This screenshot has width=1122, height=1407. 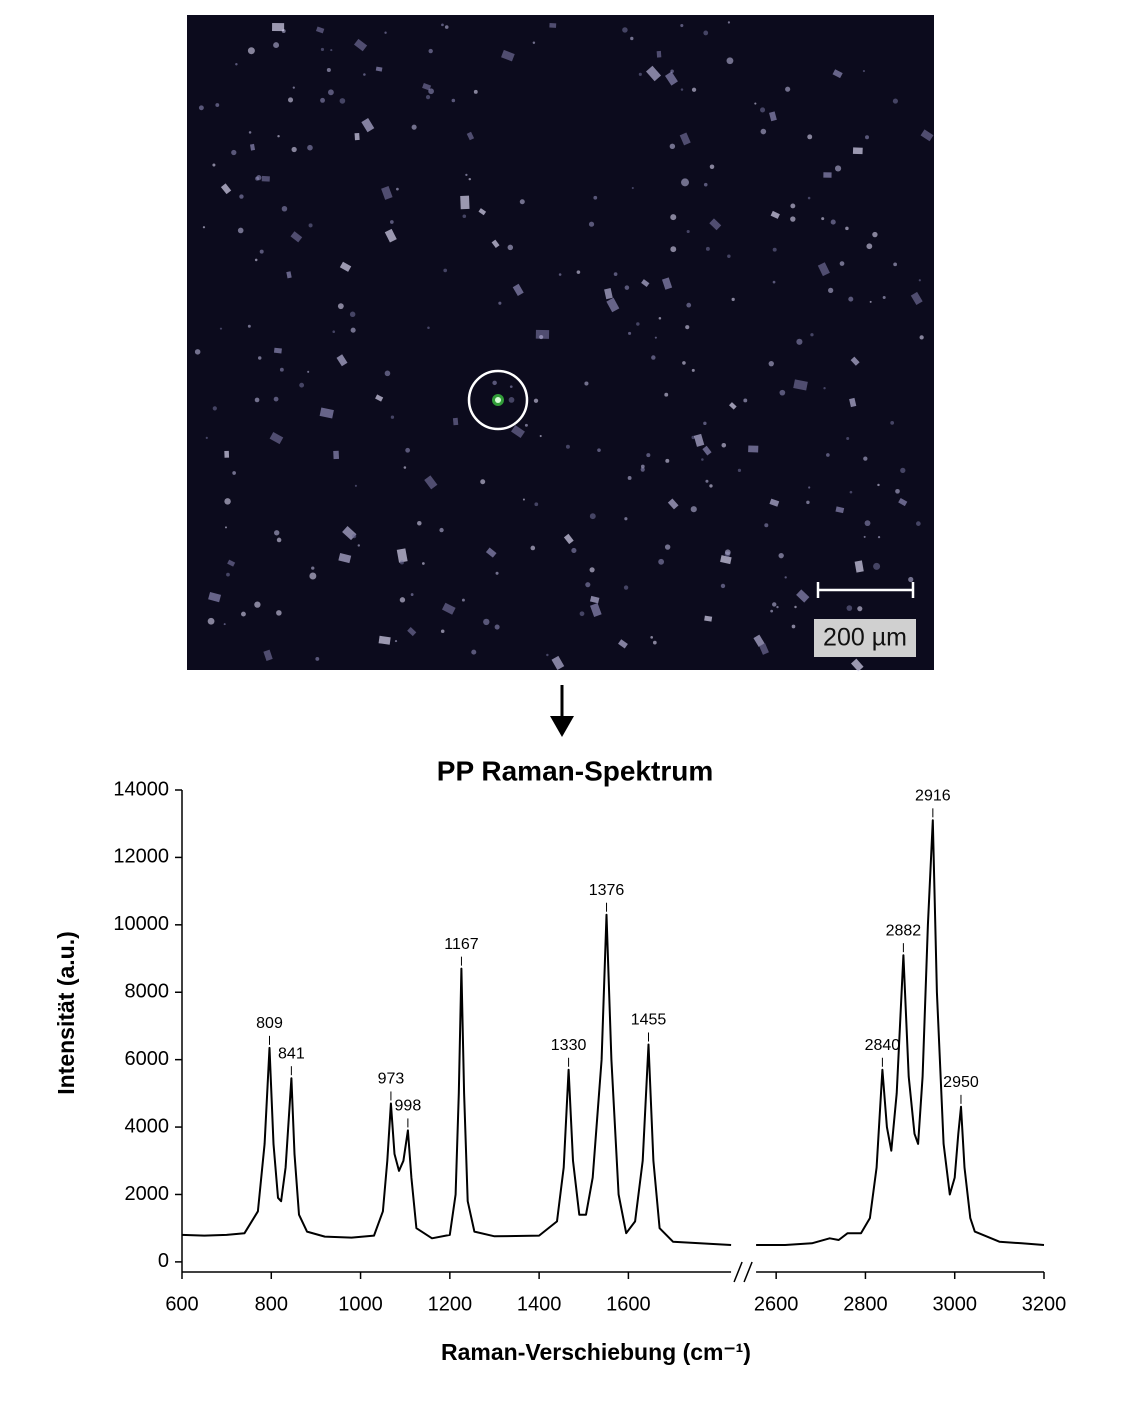 I want to click on peak-label: 1455, so click(x=649, y=1020).